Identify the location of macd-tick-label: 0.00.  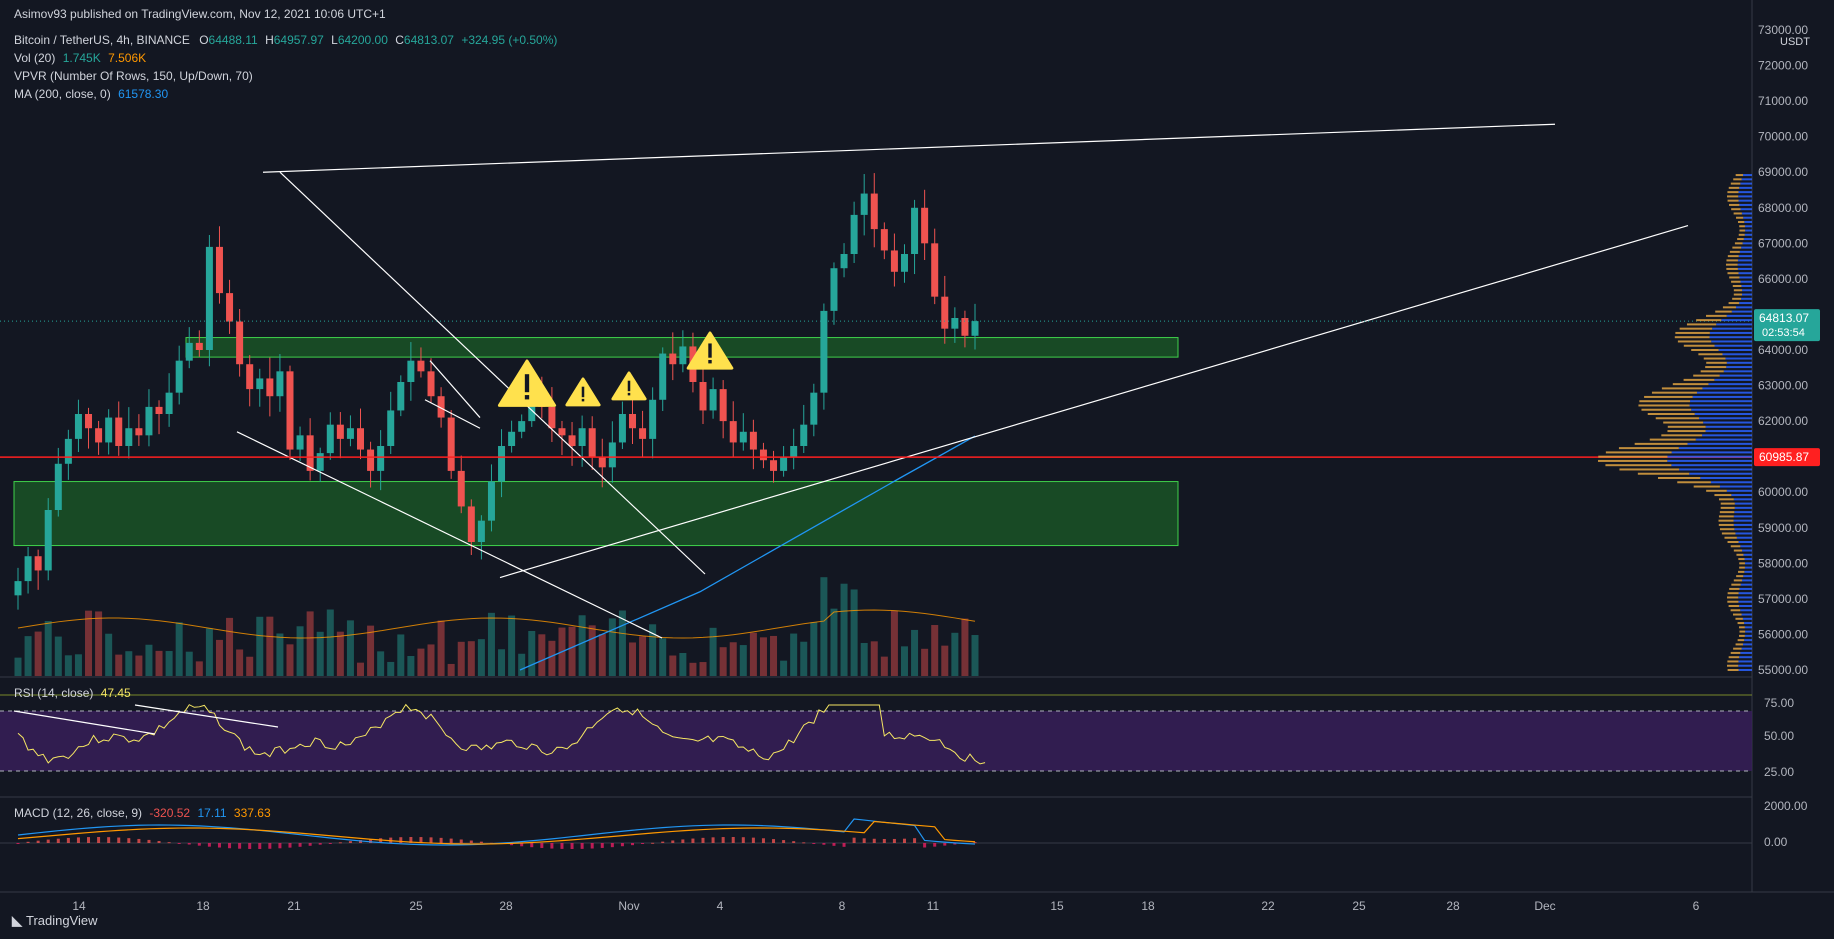
(1776, 842).